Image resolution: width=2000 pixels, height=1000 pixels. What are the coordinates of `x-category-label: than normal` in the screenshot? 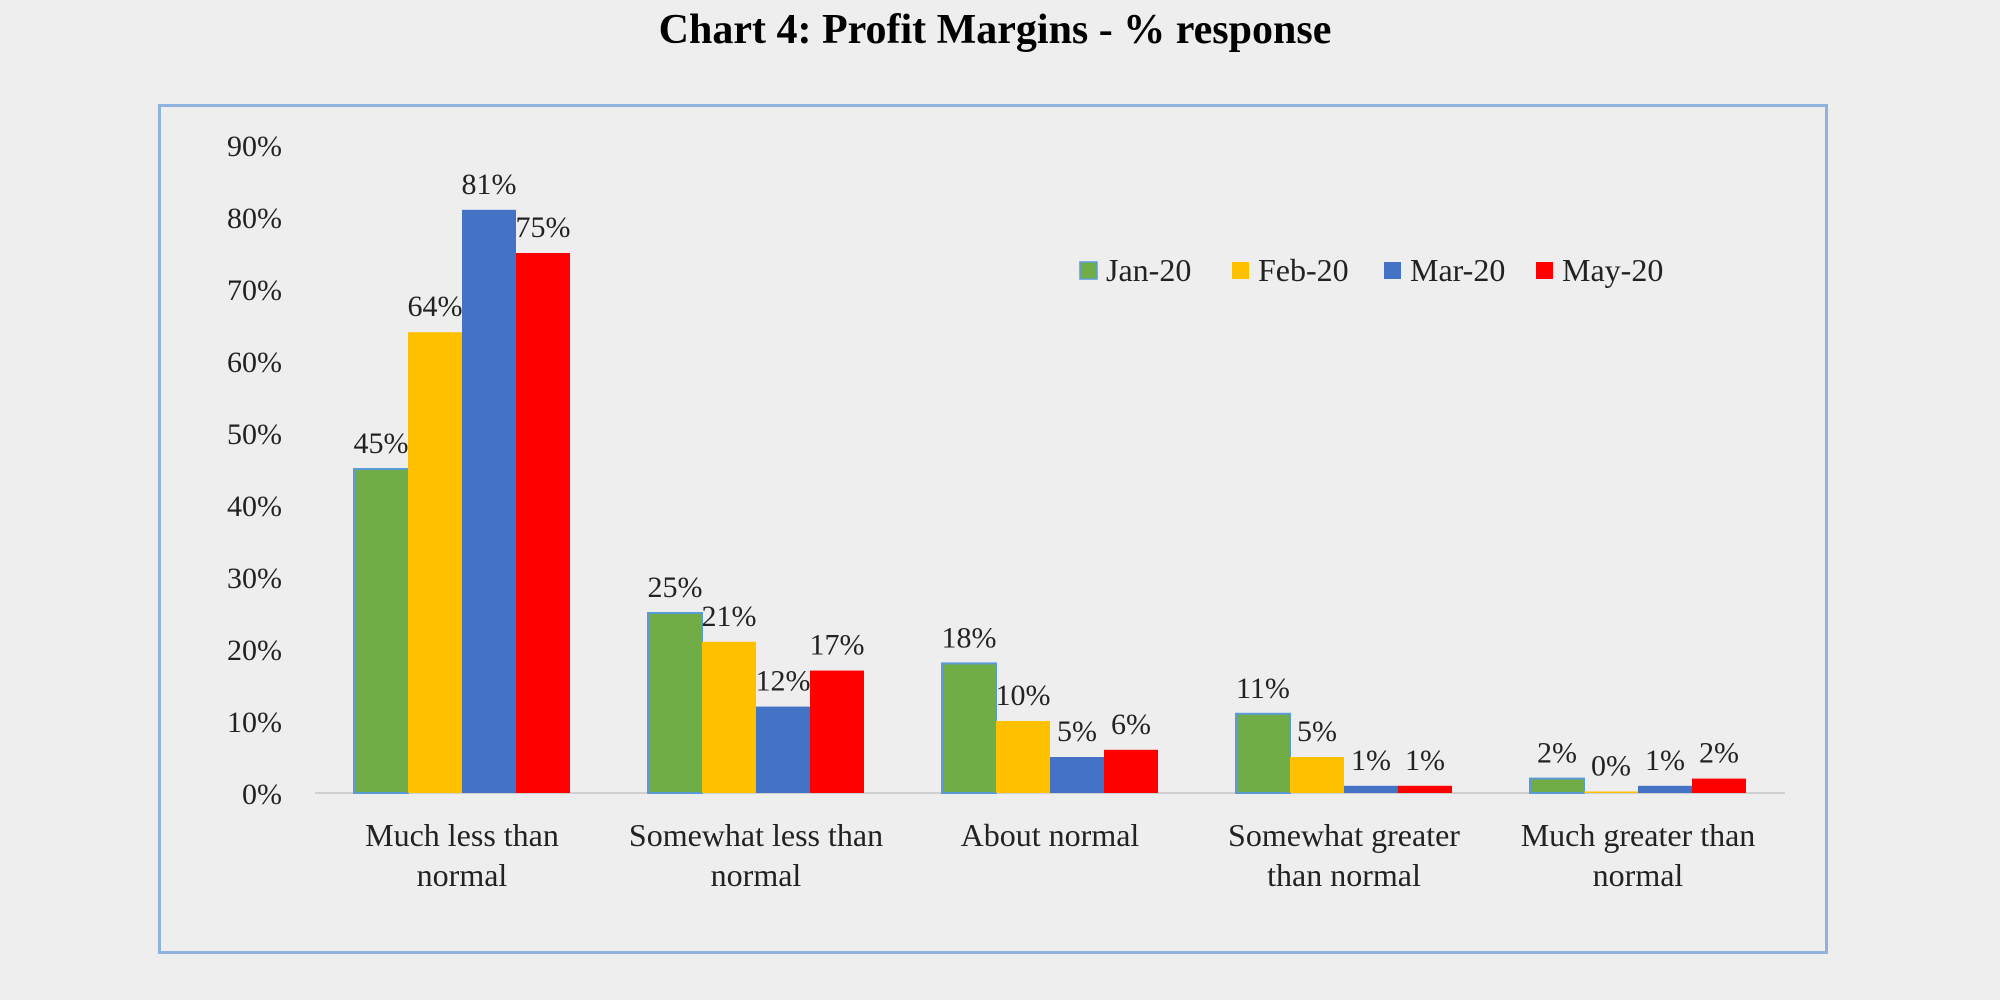 It's located at (1344, 875).